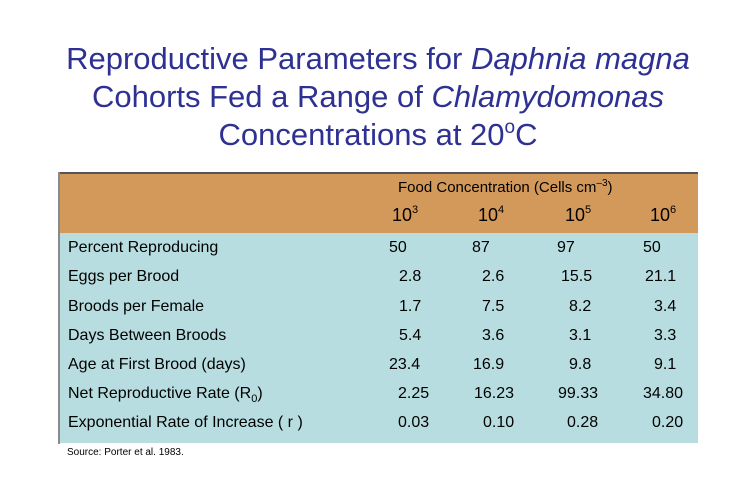  I want to click on cell-broods-per-female-4: 3.4, so click(665, 306).